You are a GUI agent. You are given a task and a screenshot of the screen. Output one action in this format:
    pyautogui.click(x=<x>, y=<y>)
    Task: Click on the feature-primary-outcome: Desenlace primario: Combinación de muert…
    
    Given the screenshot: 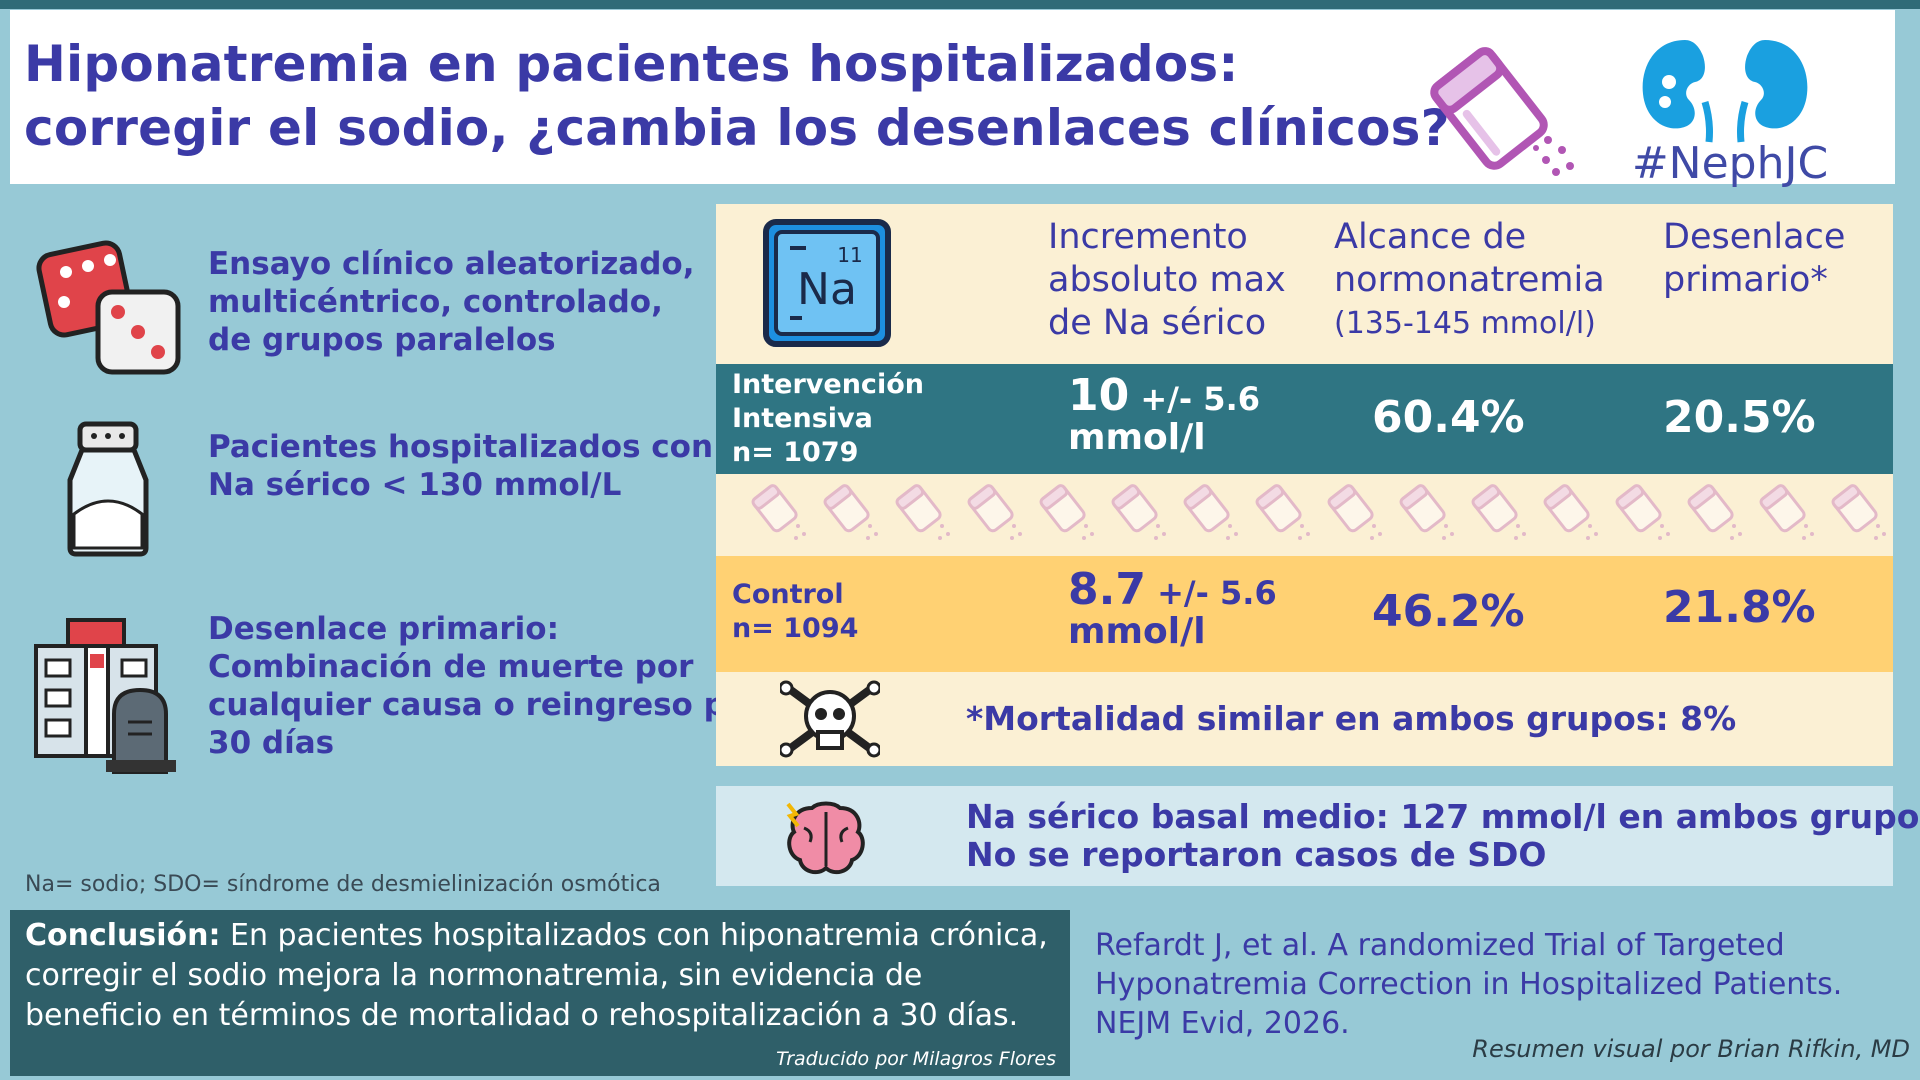 What is the action you would take?
    pyautogui.click(x=381, y=695)
    